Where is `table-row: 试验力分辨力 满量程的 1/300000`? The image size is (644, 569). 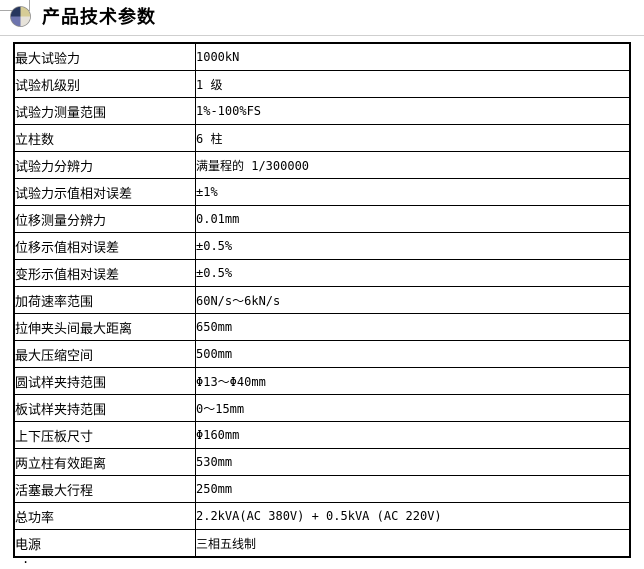
table-row: 试验力分辨力 满量程的 1/300000 is located at coordinates (322, 165).